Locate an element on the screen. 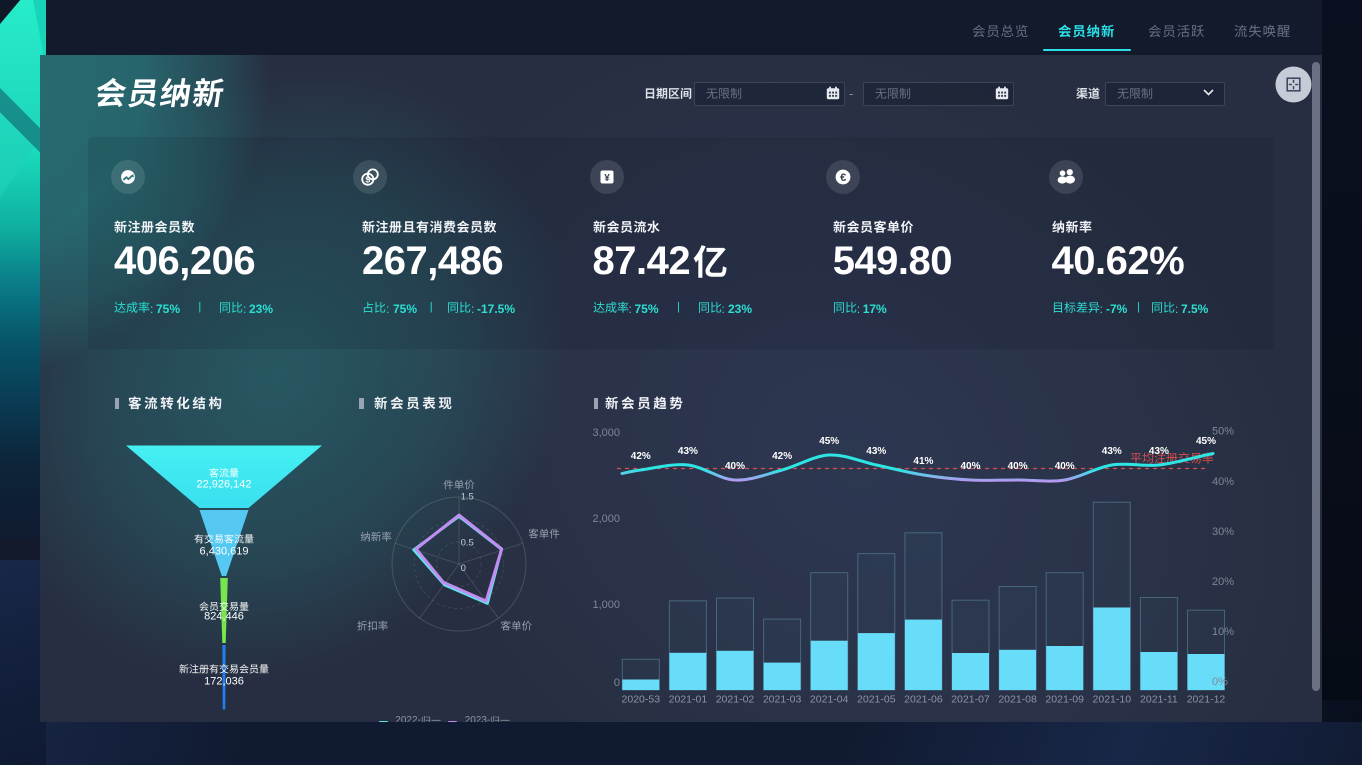  svg-text: 0.5 is located at coordinates (467, 542).